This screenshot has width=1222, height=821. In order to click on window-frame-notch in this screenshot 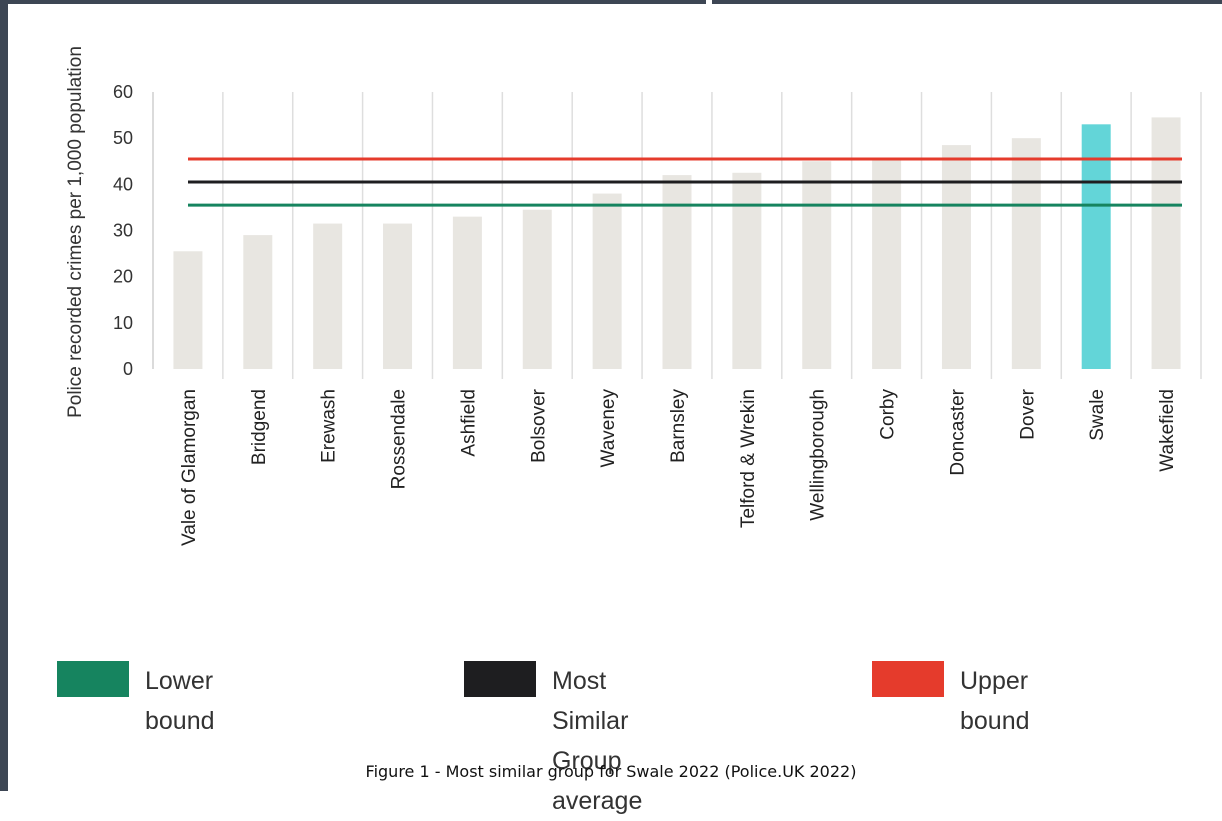, I will do `click(709, 3)`.